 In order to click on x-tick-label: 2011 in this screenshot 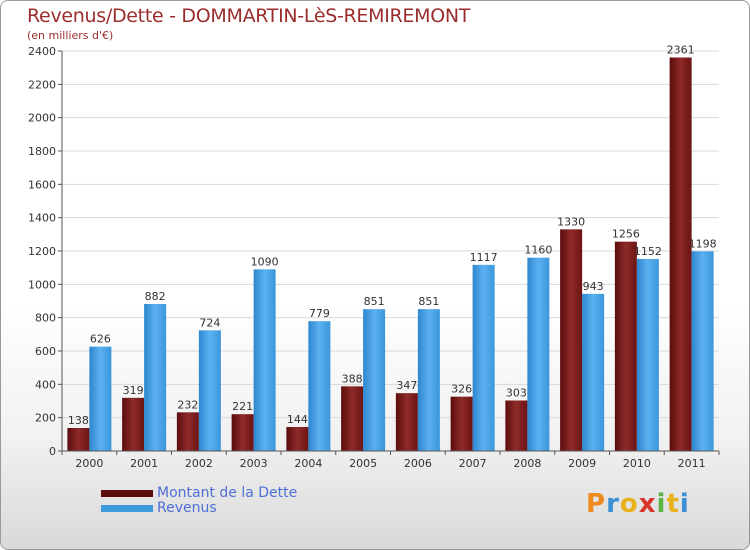, I will do `click(692, 463)`.